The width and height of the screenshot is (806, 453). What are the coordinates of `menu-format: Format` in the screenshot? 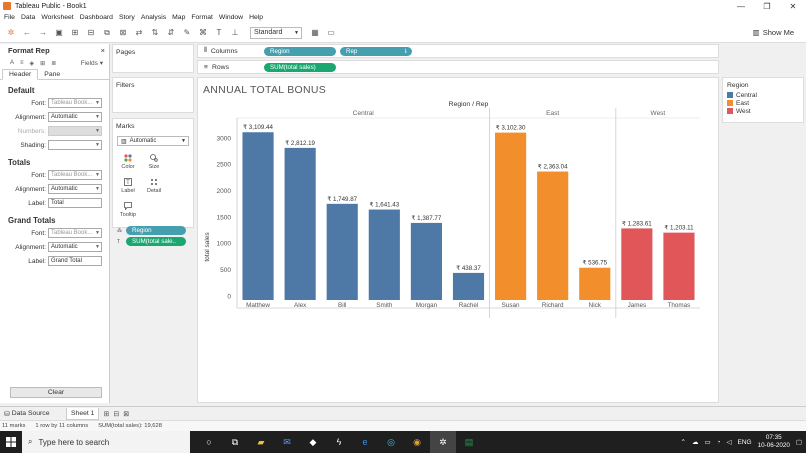 It's located at (202, 17).